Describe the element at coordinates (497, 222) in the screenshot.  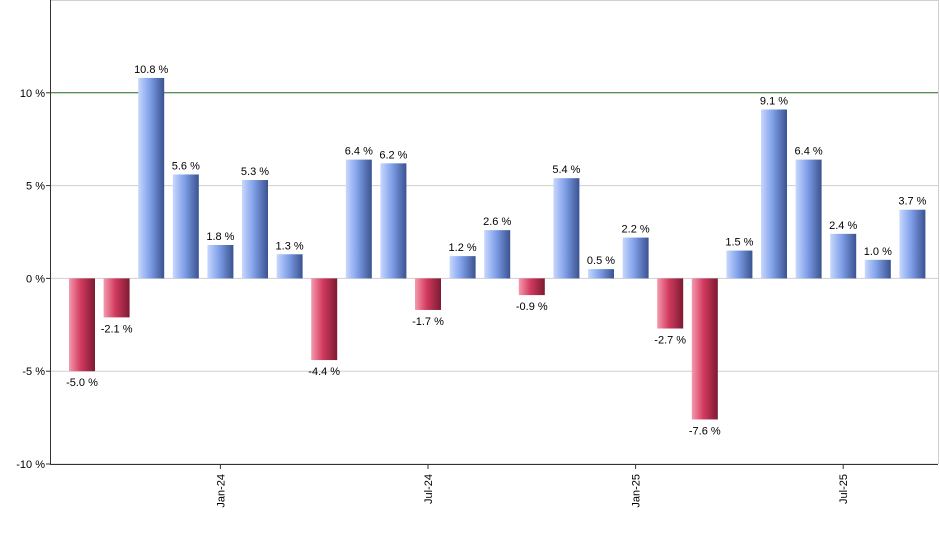
I see `data-label: 2.6 %` at that location.